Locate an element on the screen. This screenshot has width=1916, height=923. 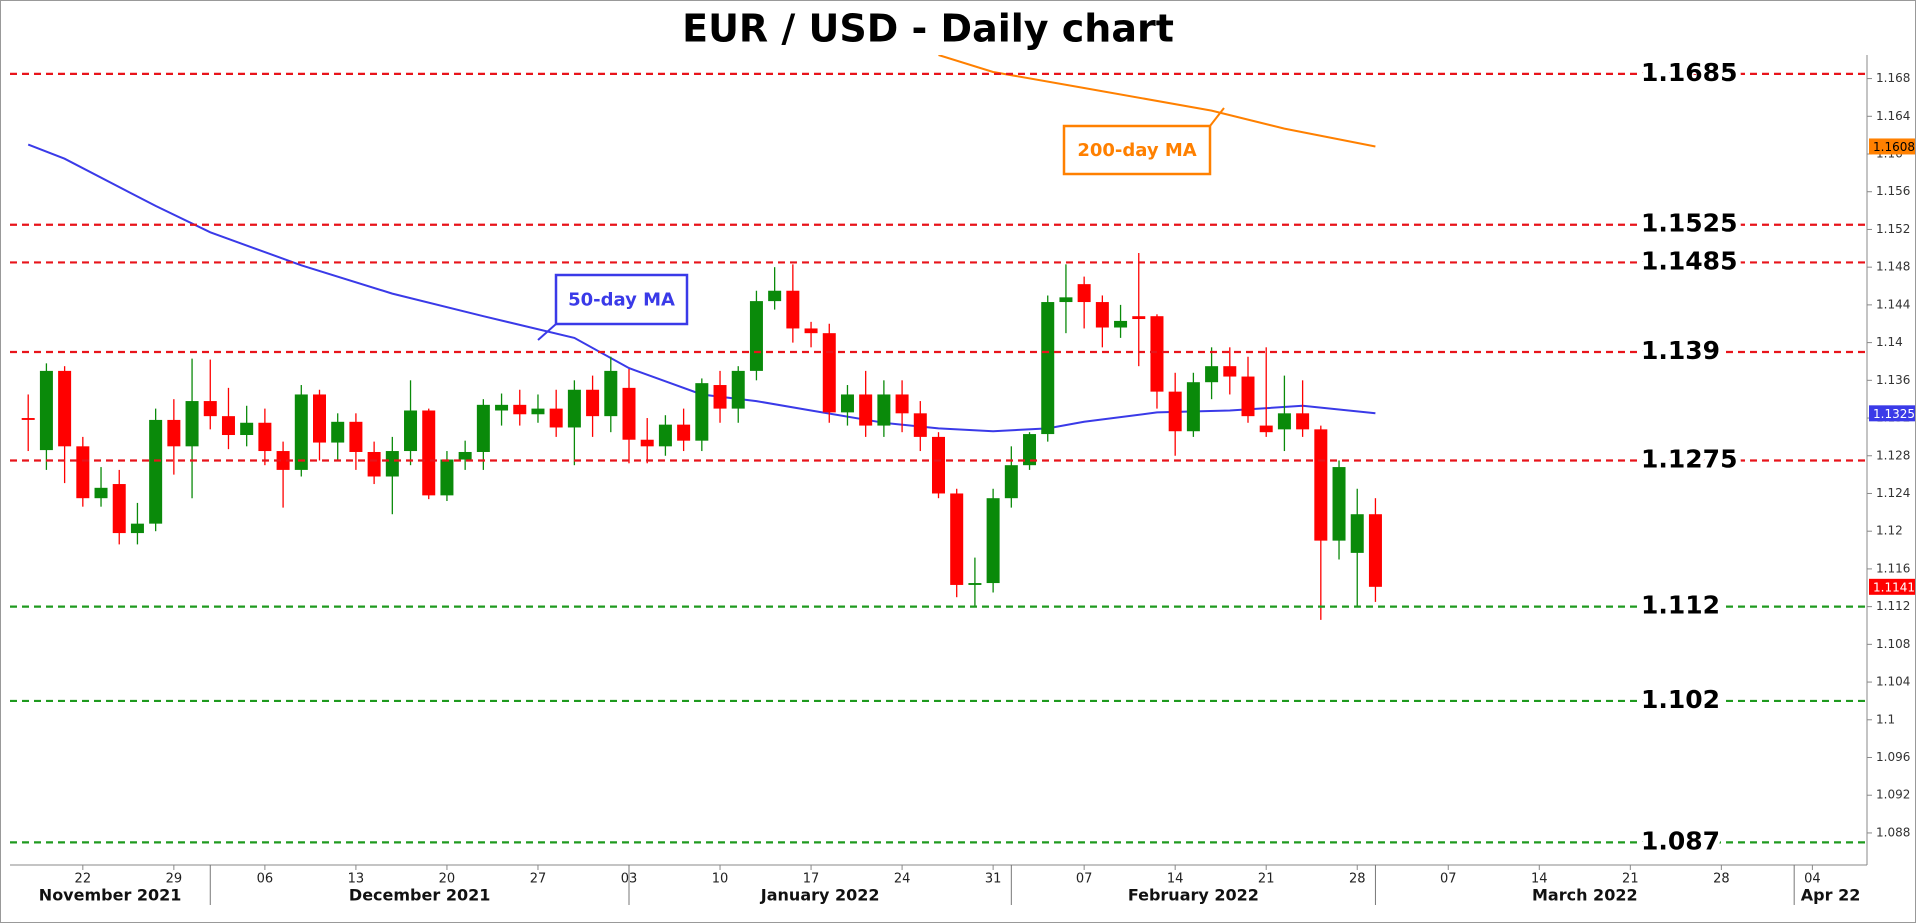
level-label: 1.112 is located at coordinates (1680, 605).